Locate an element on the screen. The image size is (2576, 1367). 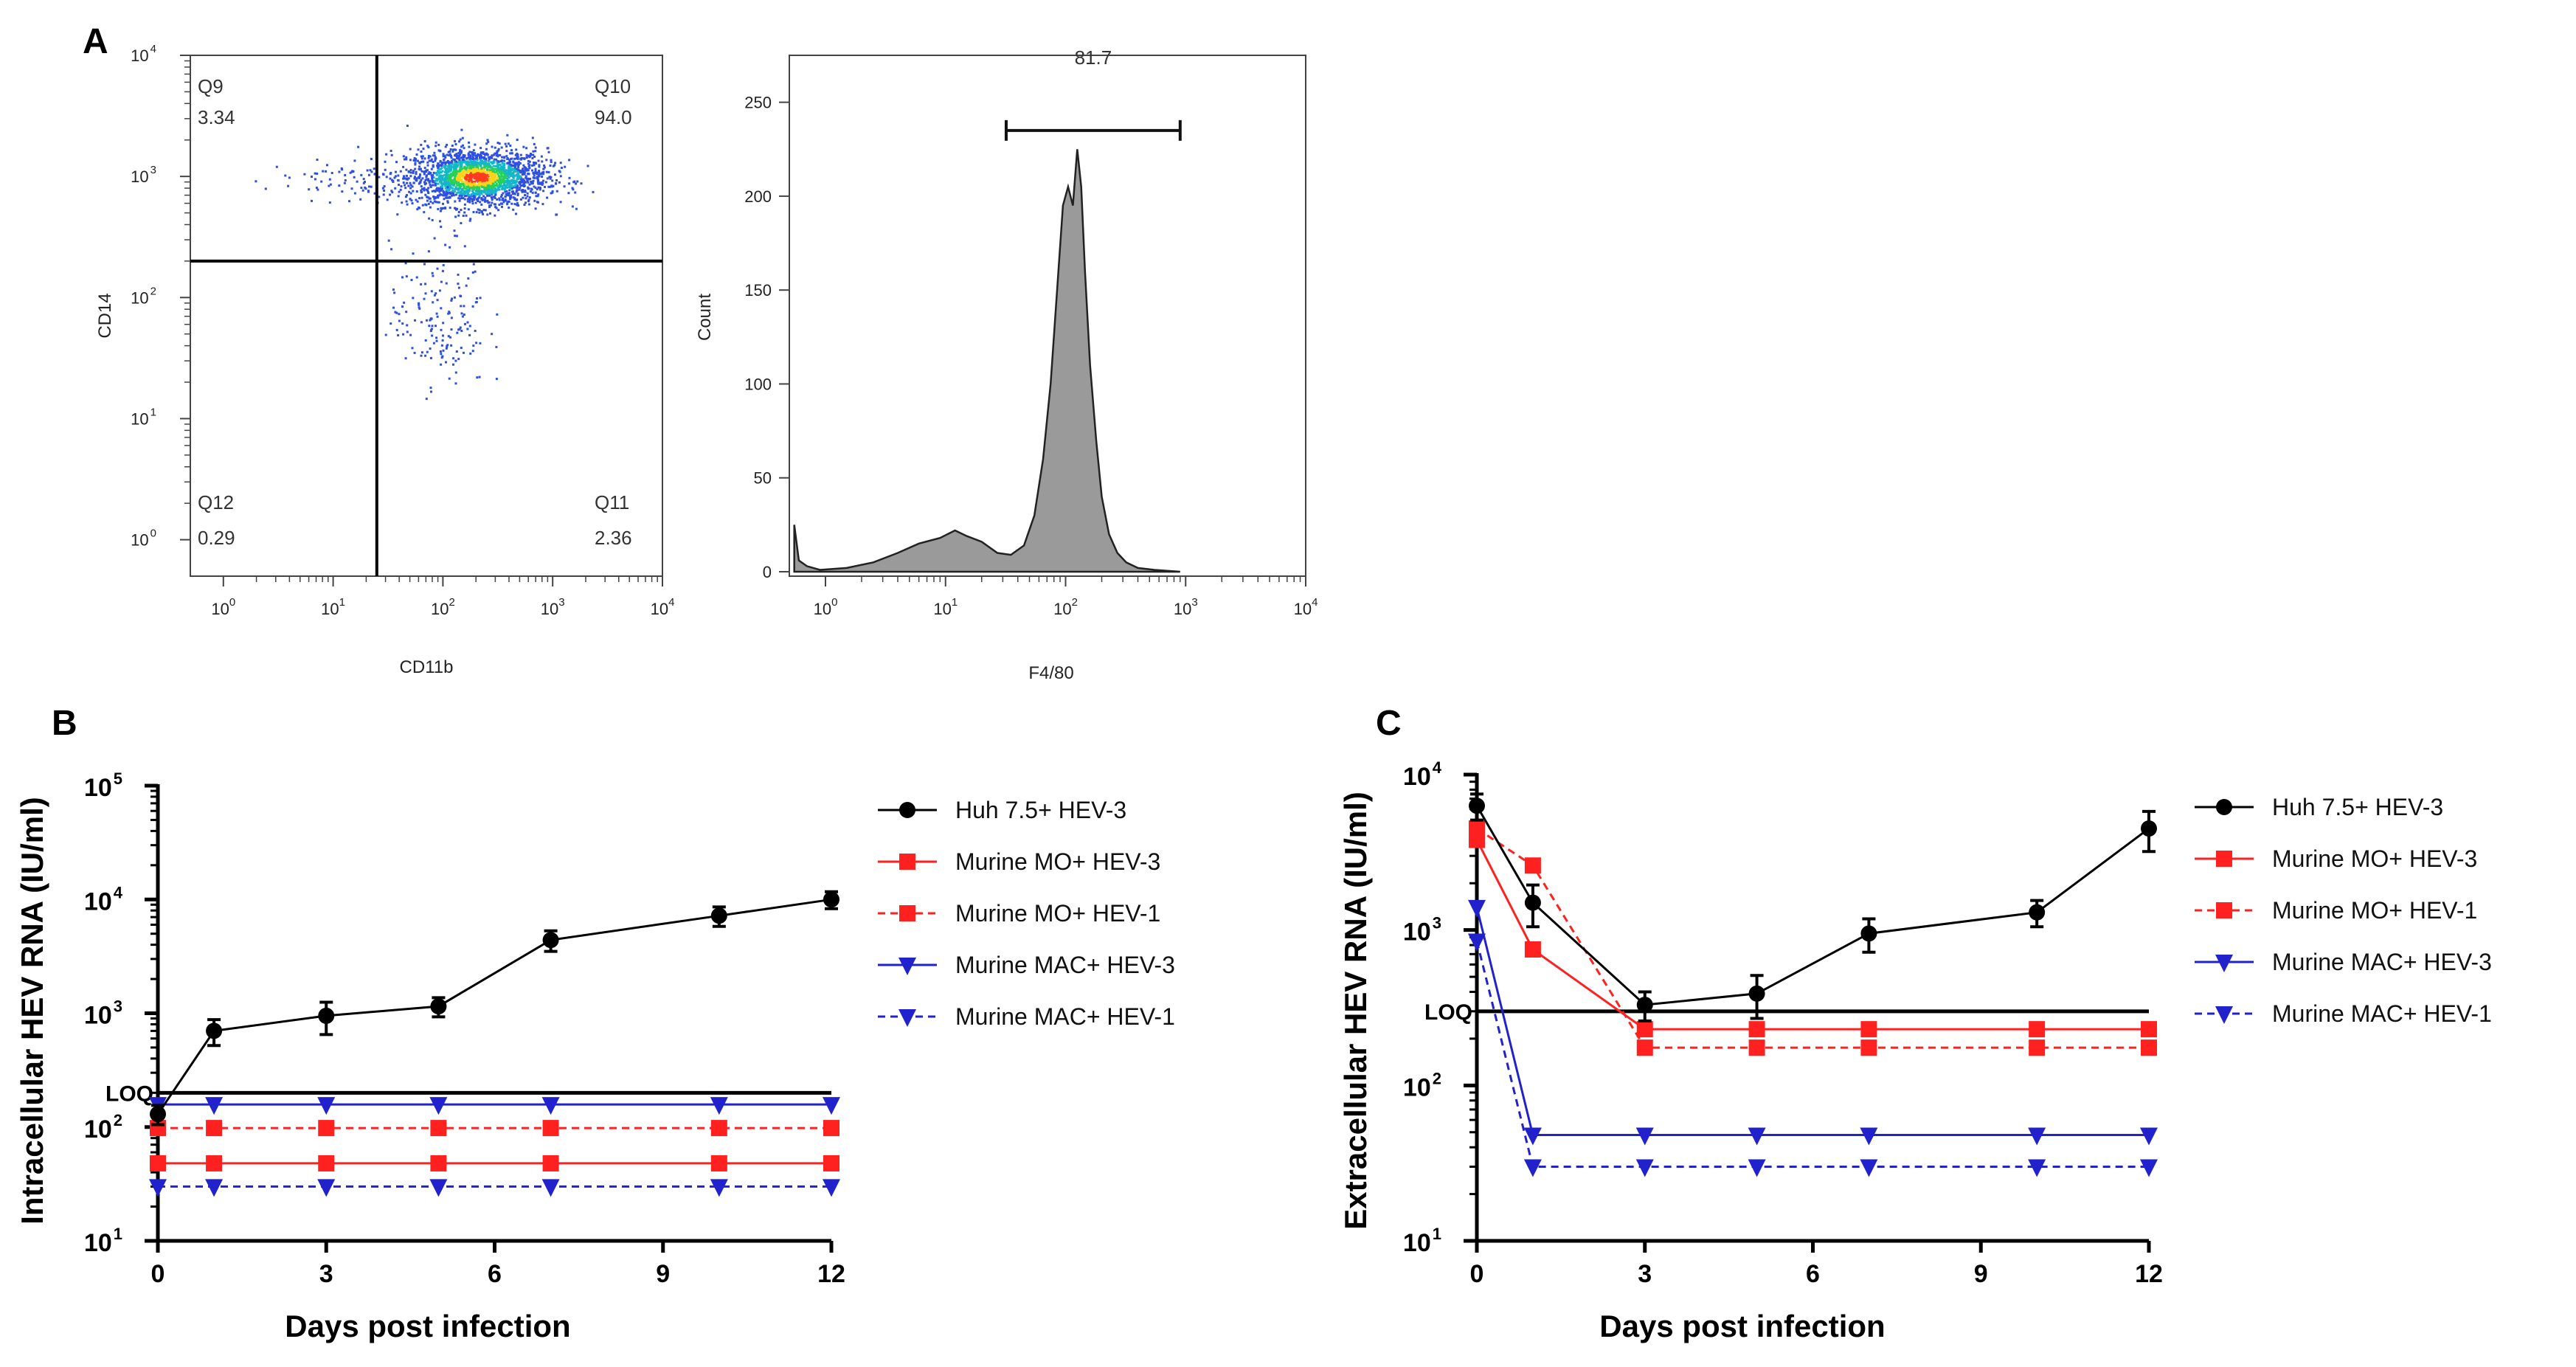
histogram-gate-percent: 81.7 is located at coordinates (1093, 57).